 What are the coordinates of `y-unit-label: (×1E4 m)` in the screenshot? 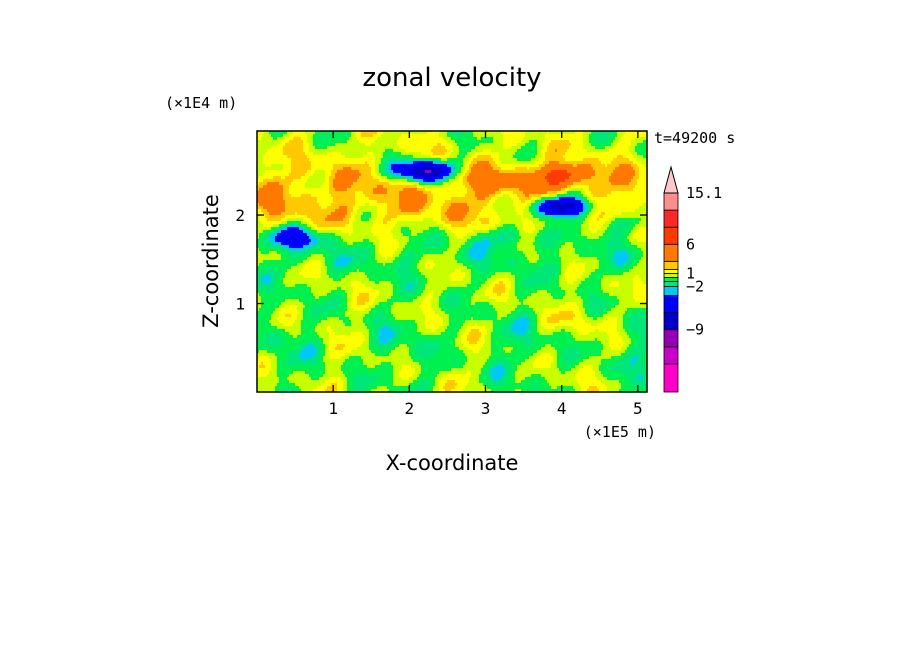 It's located at (201, 103).